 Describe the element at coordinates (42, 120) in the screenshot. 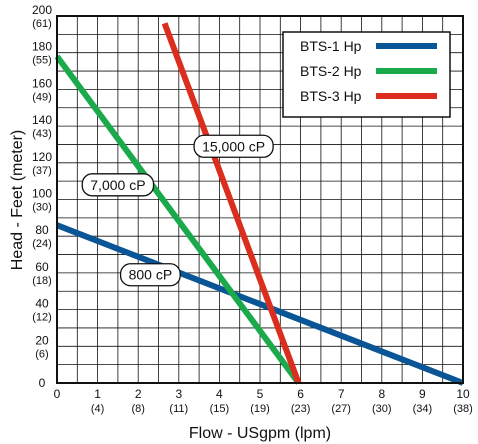

I see `y-tick-label: 140` at that location.